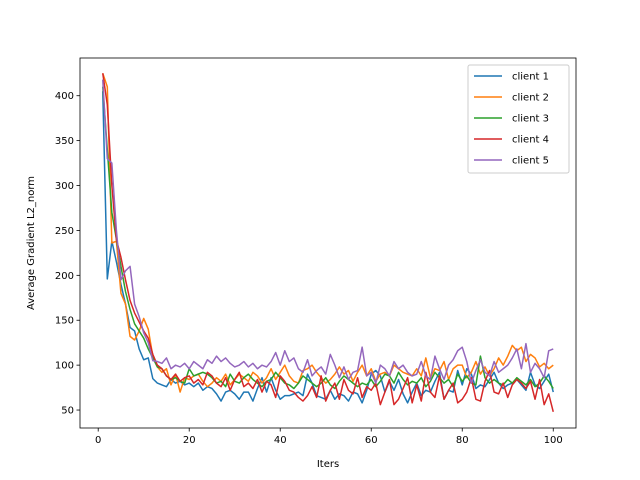 This screenshot has height=480, width=640. I want to click on y-tick-label: 100, so click(64, 366).